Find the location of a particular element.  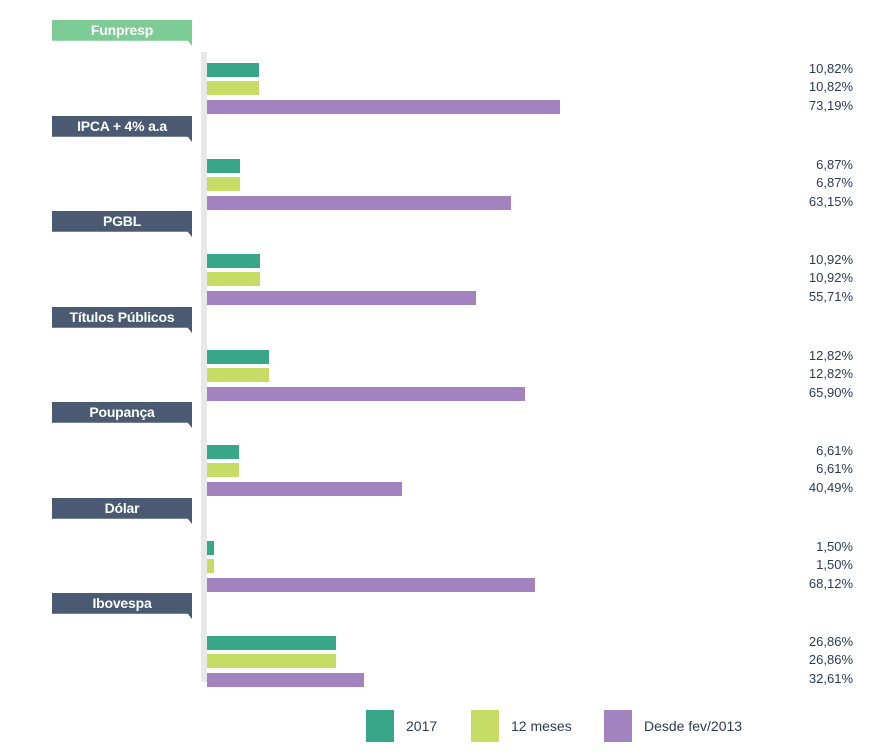

category-label-text: Dólar is located at coordinates (122, 508).